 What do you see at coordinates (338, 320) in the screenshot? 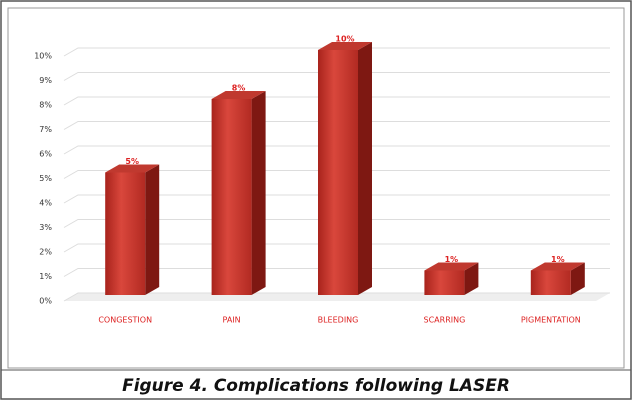
I see `x-tick-label: BLEEDING` at bounding box center [338, 320].